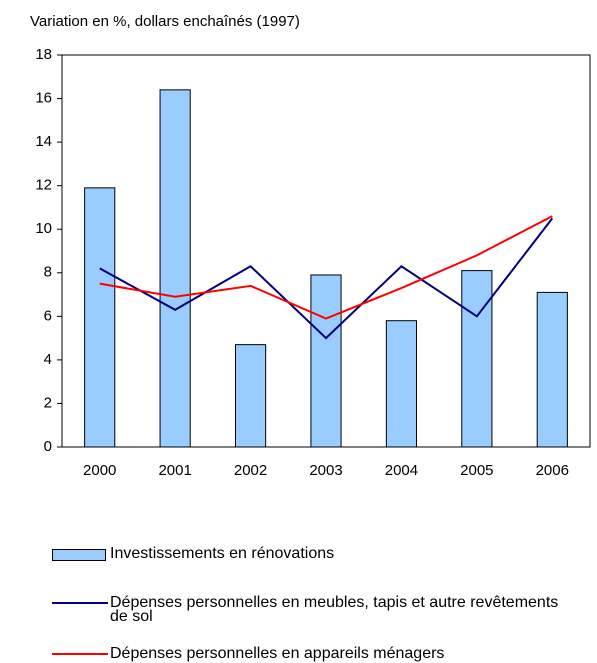 This screenshot has width=597, height=663. Describe the element at coordinates (43, 54) in the screenshot. I see `y-tick-label: 18` at that location.